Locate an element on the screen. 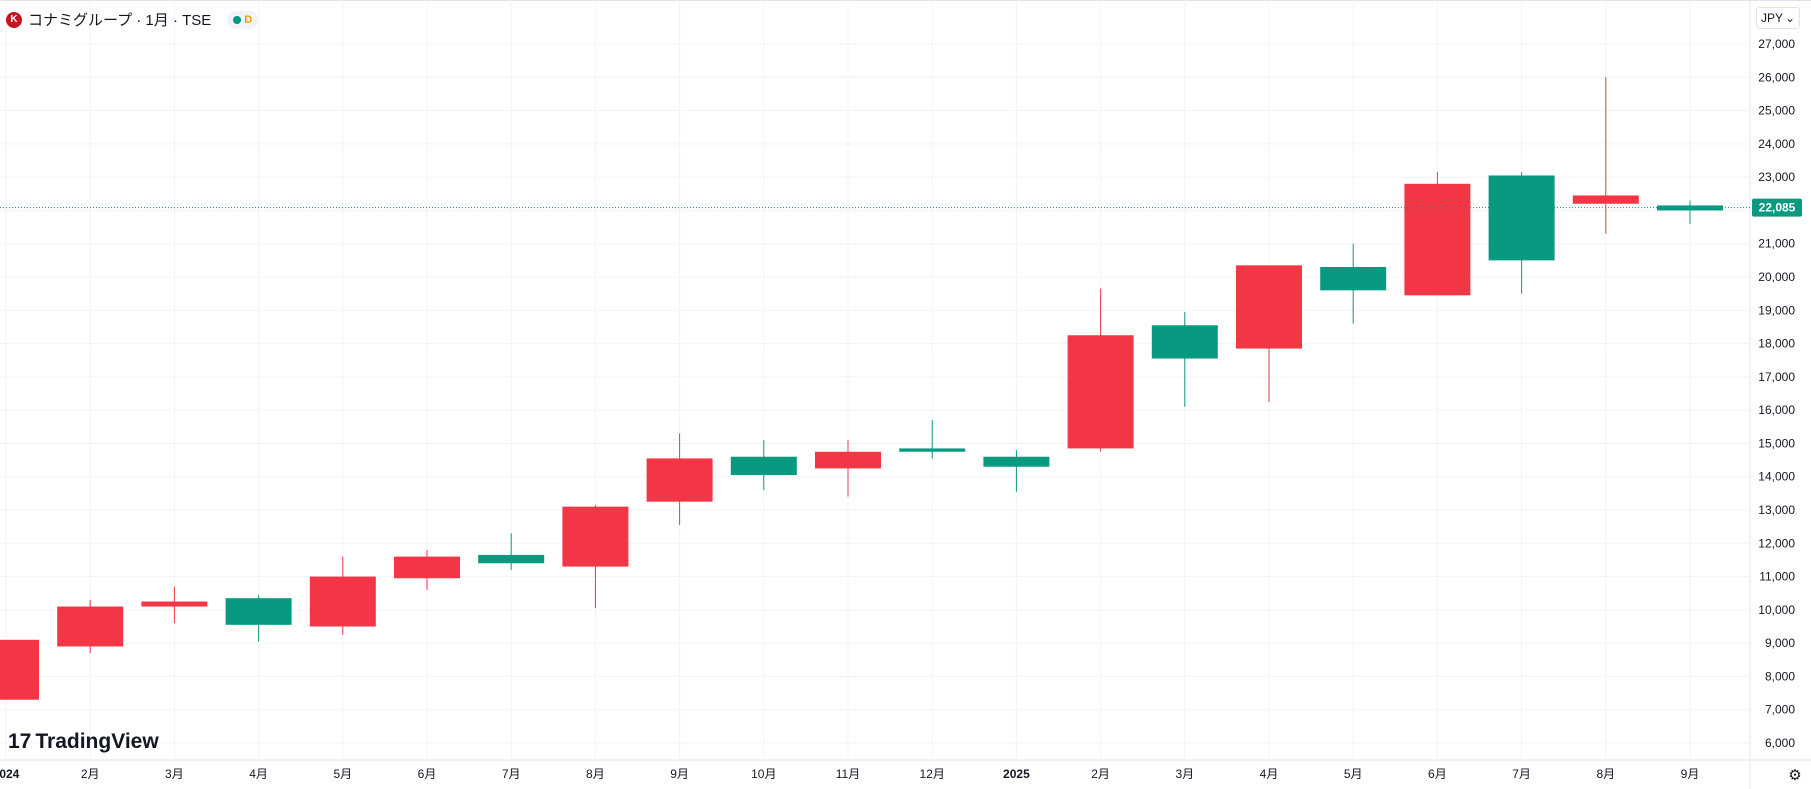 Image resolution: width=1811 pixels, height=789 pixels. price-tick-label: 15,000 is located at coordinates (1776, 443).